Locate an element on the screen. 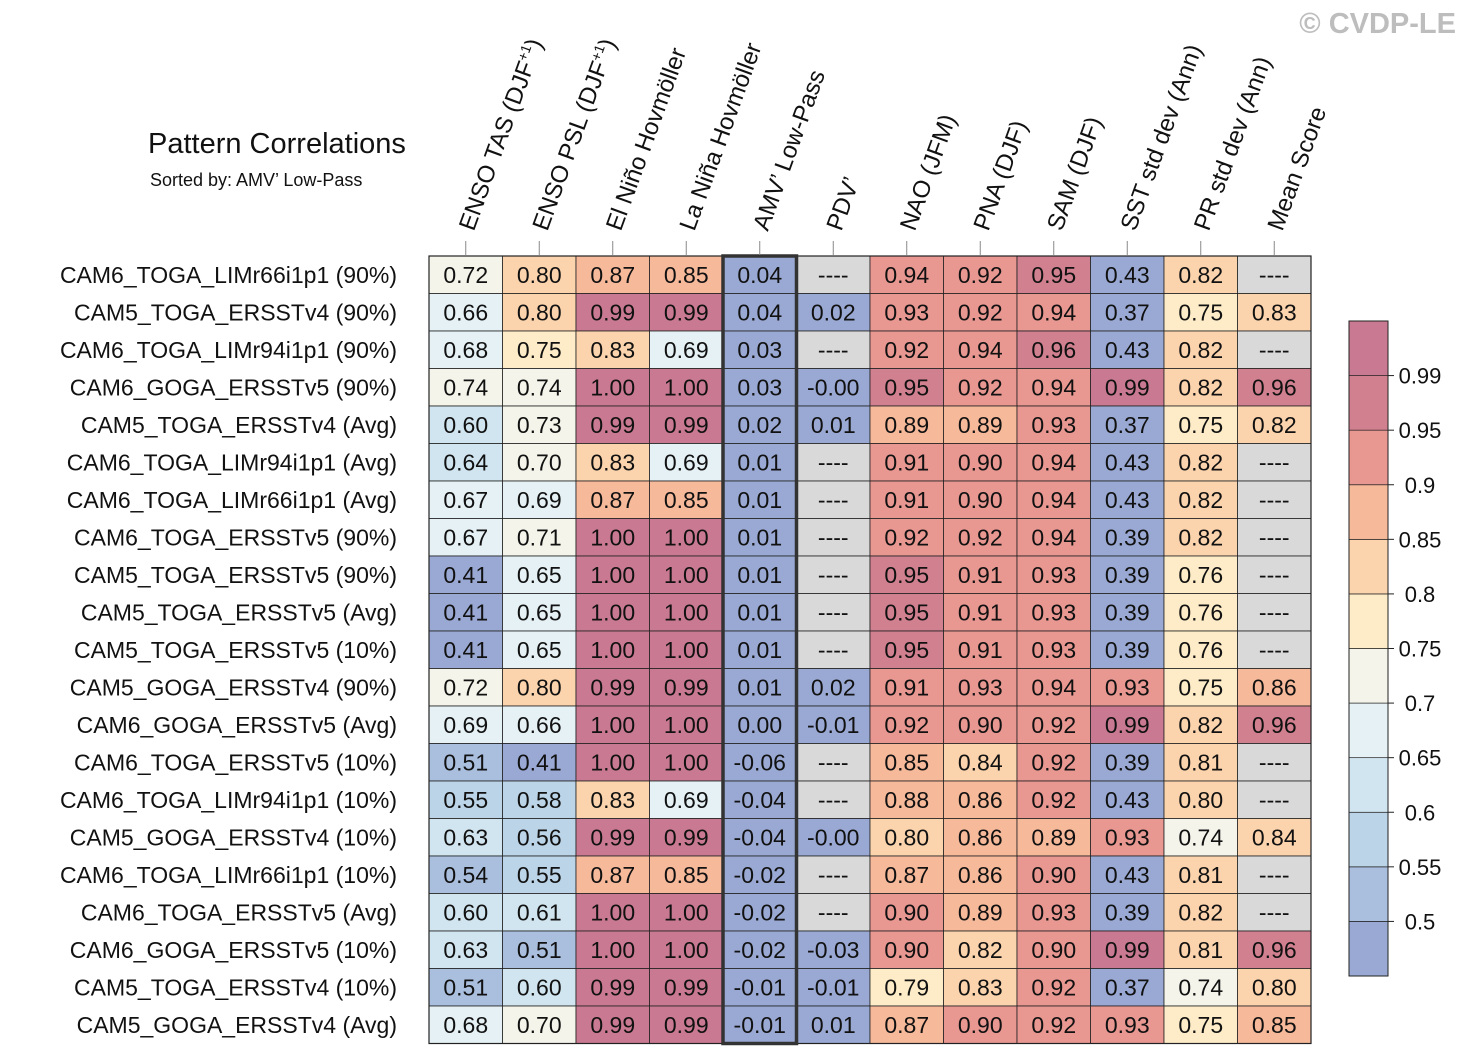 The height and width of the screenshot is (1064, 1466). column-label: SST std dev (Ann) is located at coordinates (1162, 137).